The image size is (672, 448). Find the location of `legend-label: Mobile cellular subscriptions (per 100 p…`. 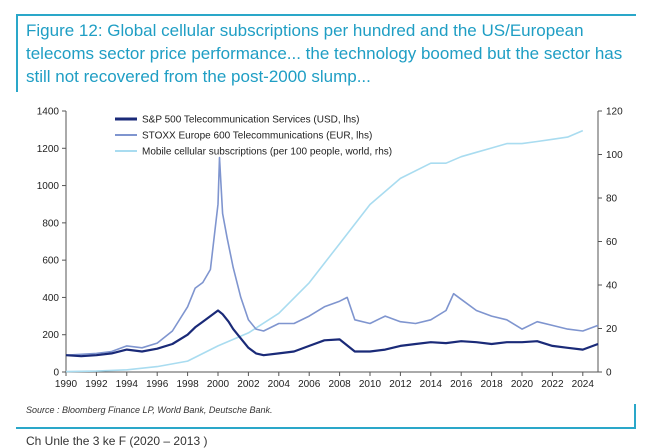

legend-label: Mobile cellular subscriptions (per 100 p… is located at coordinates (267, 152).